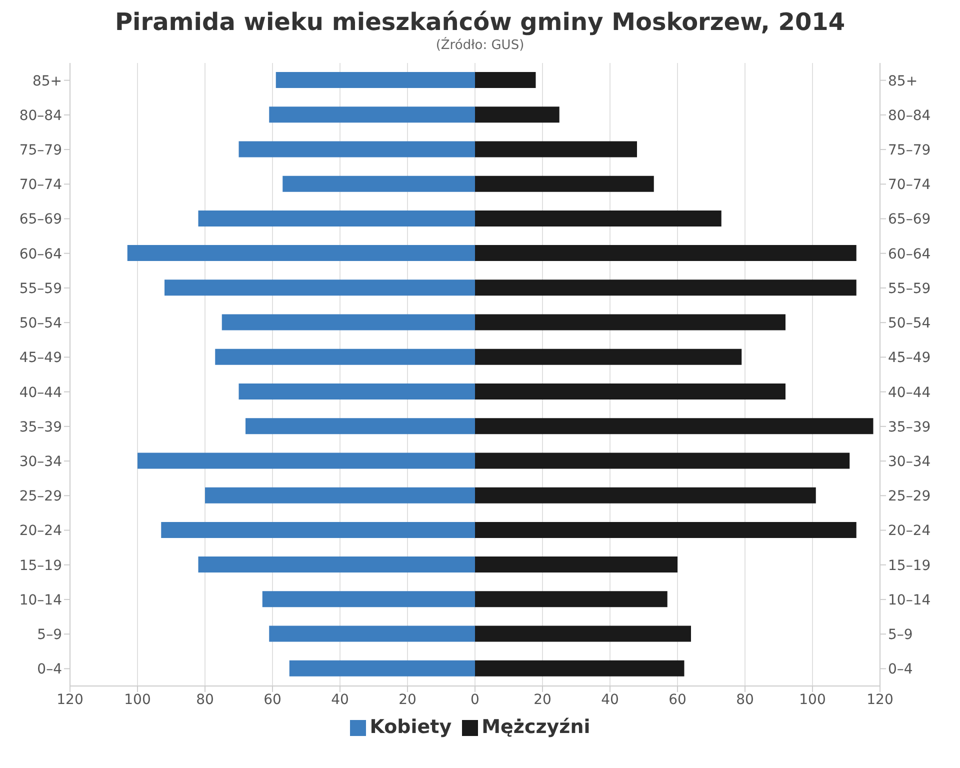  I want to click on category-label: 85+, so click(903, 81).